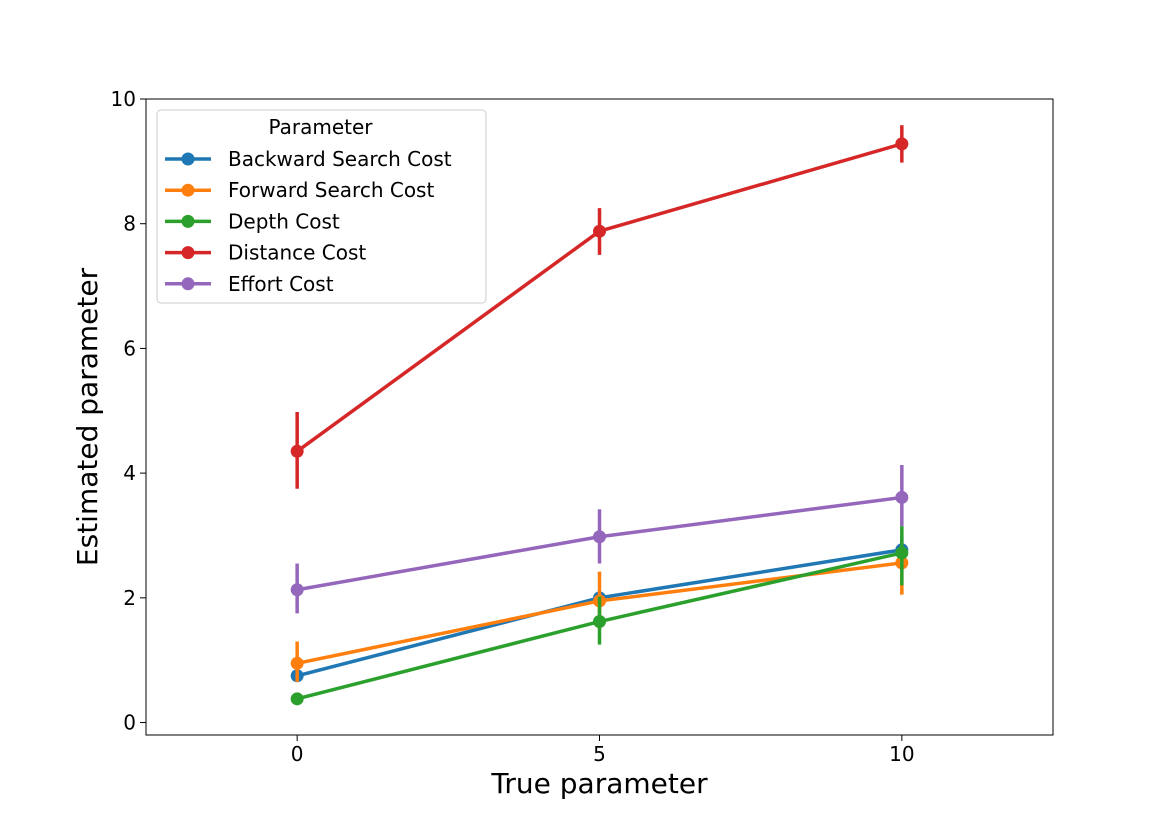  Describe the element at coordinates (340, 159) in the screenshot. I see `legend-label: Backward Search Cost` at that location.